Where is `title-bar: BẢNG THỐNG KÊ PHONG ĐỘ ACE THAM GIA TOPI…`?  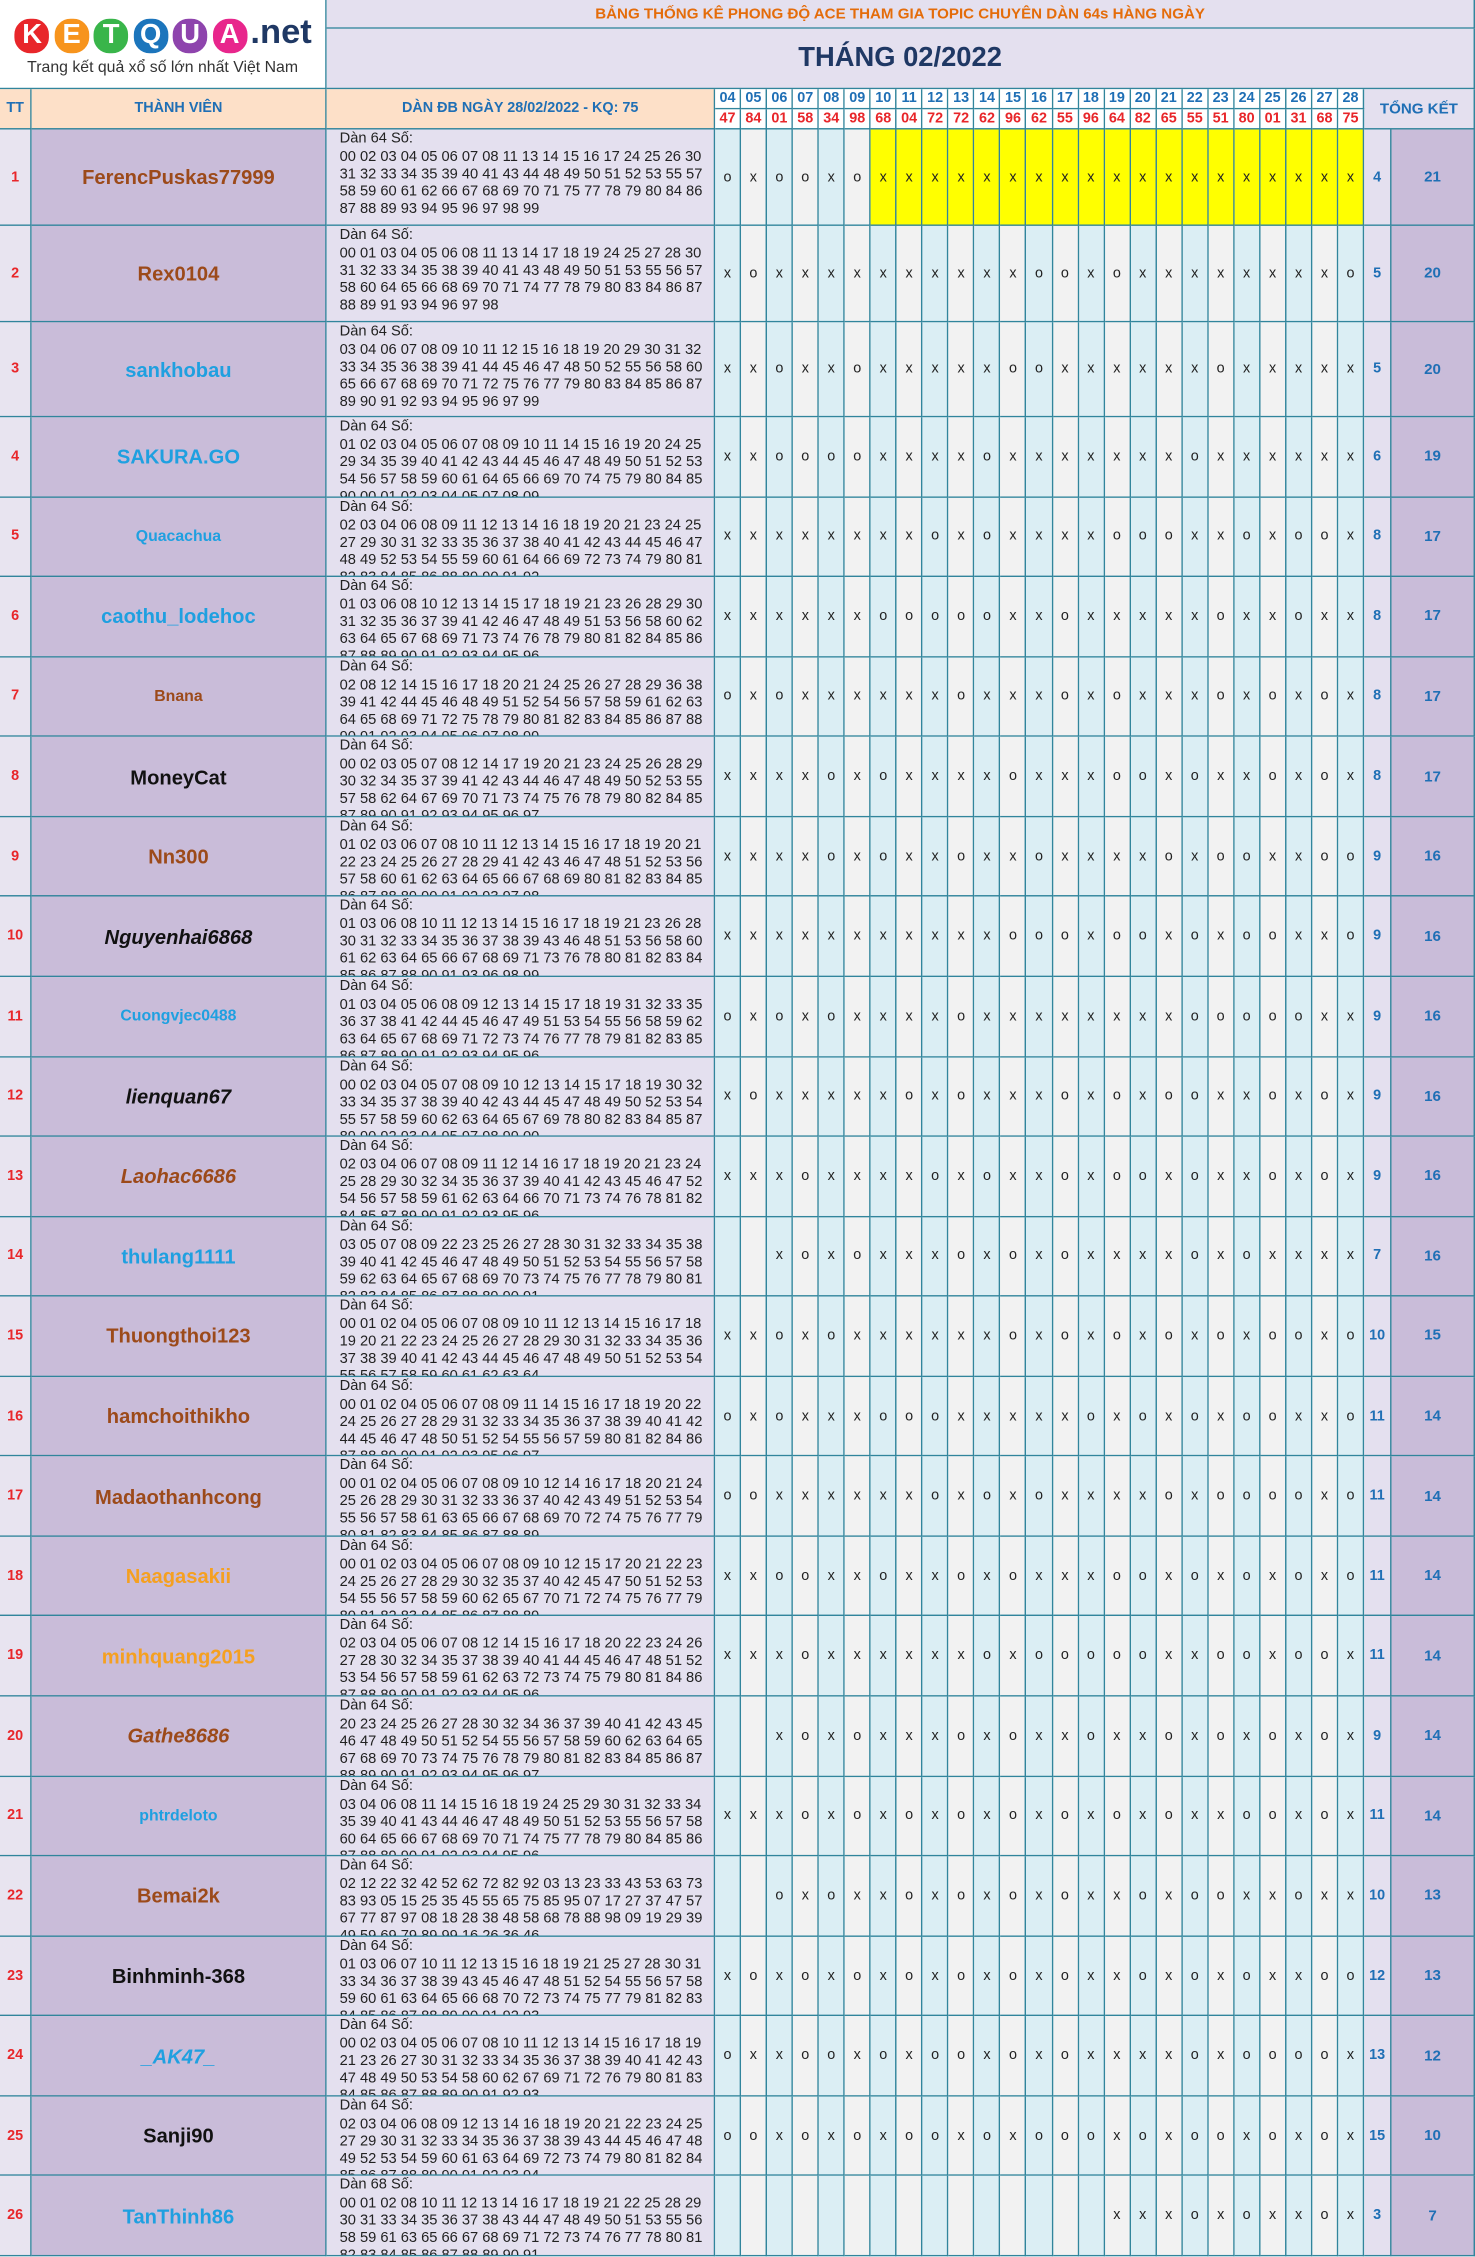 title-bar: BẢNG THỐNG KÊ PHONG ĐỘ ACE THAM GIA TOPI… is located at coordinates (900, 14).